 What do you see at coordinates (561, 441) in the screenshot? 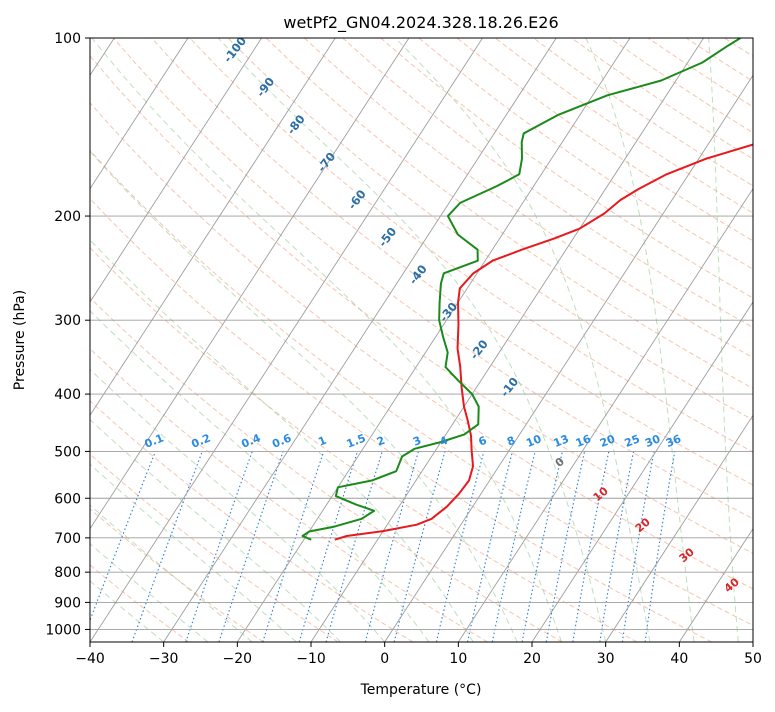
I see `mixing-ratio-label: 13` at bounding box center [561, 441].